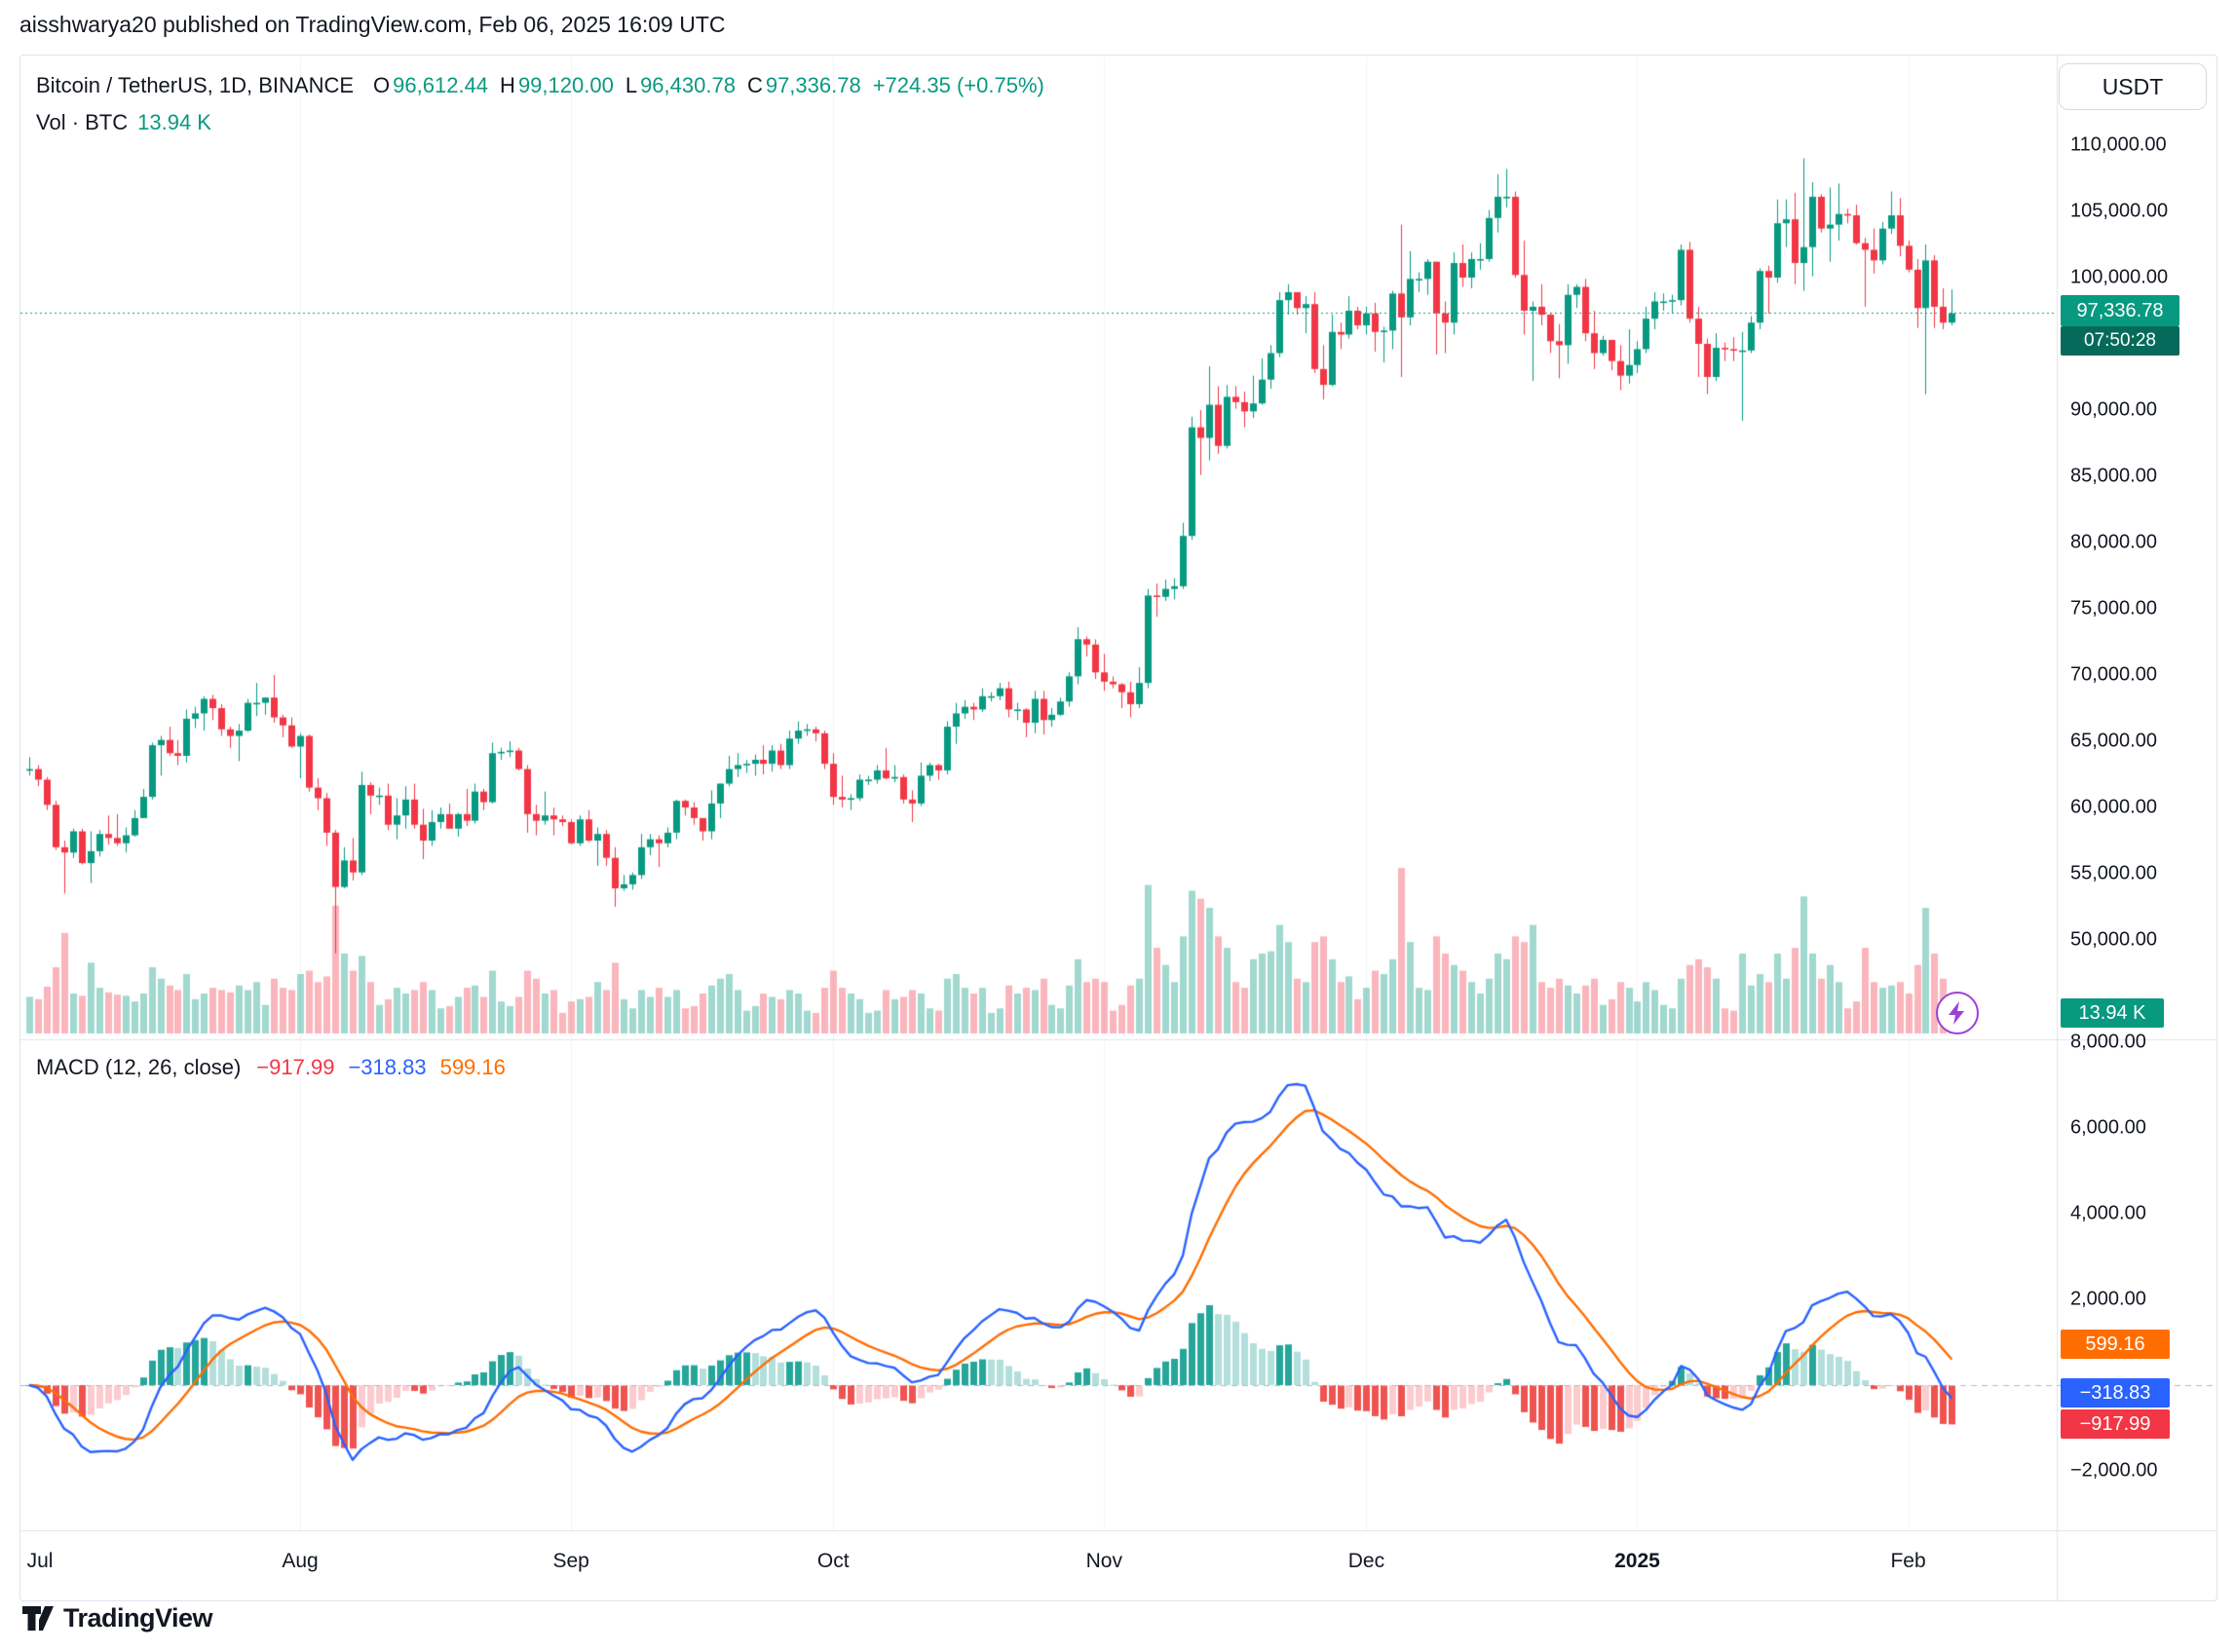 This screenshot has height=1652, width=2235. Describe the element at coordinates (2116, 1345) in the screenshot. I see `macd-signal-badge: 599.16` at that location.